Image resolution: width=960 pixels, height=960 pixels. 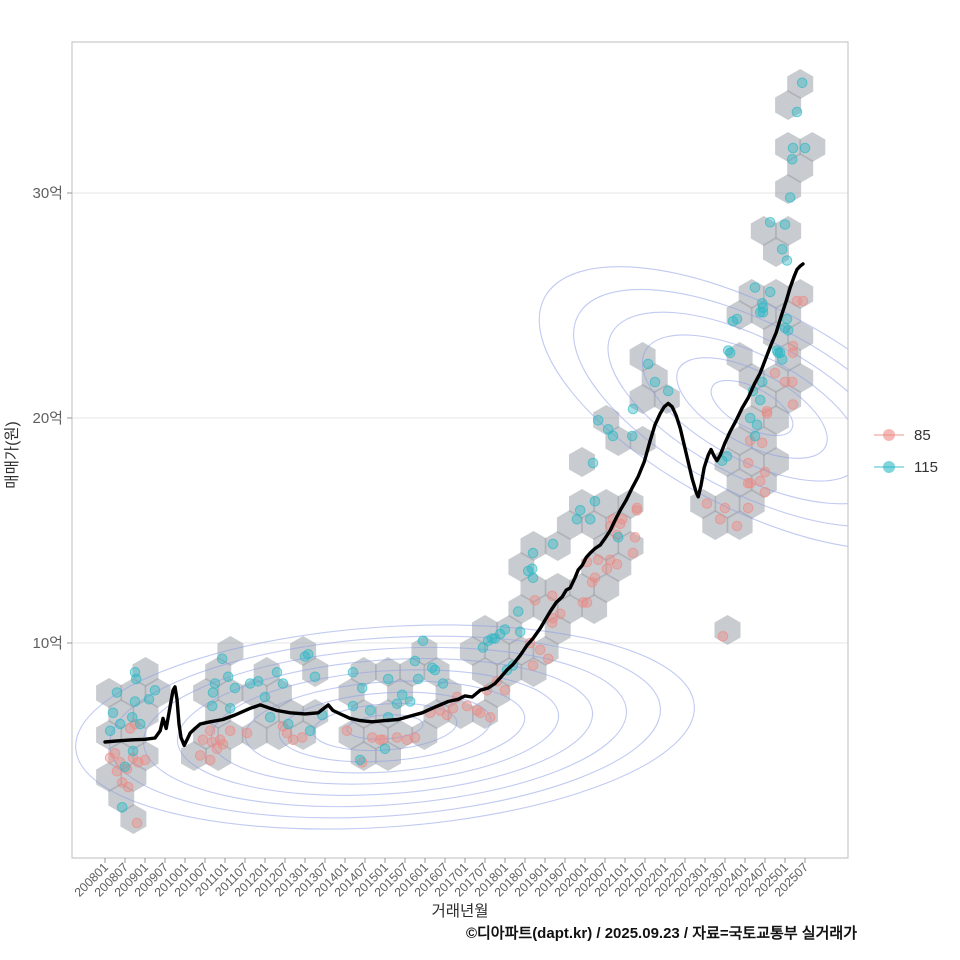 I want to click on legend-label: 85, so click(x=922, y=435).